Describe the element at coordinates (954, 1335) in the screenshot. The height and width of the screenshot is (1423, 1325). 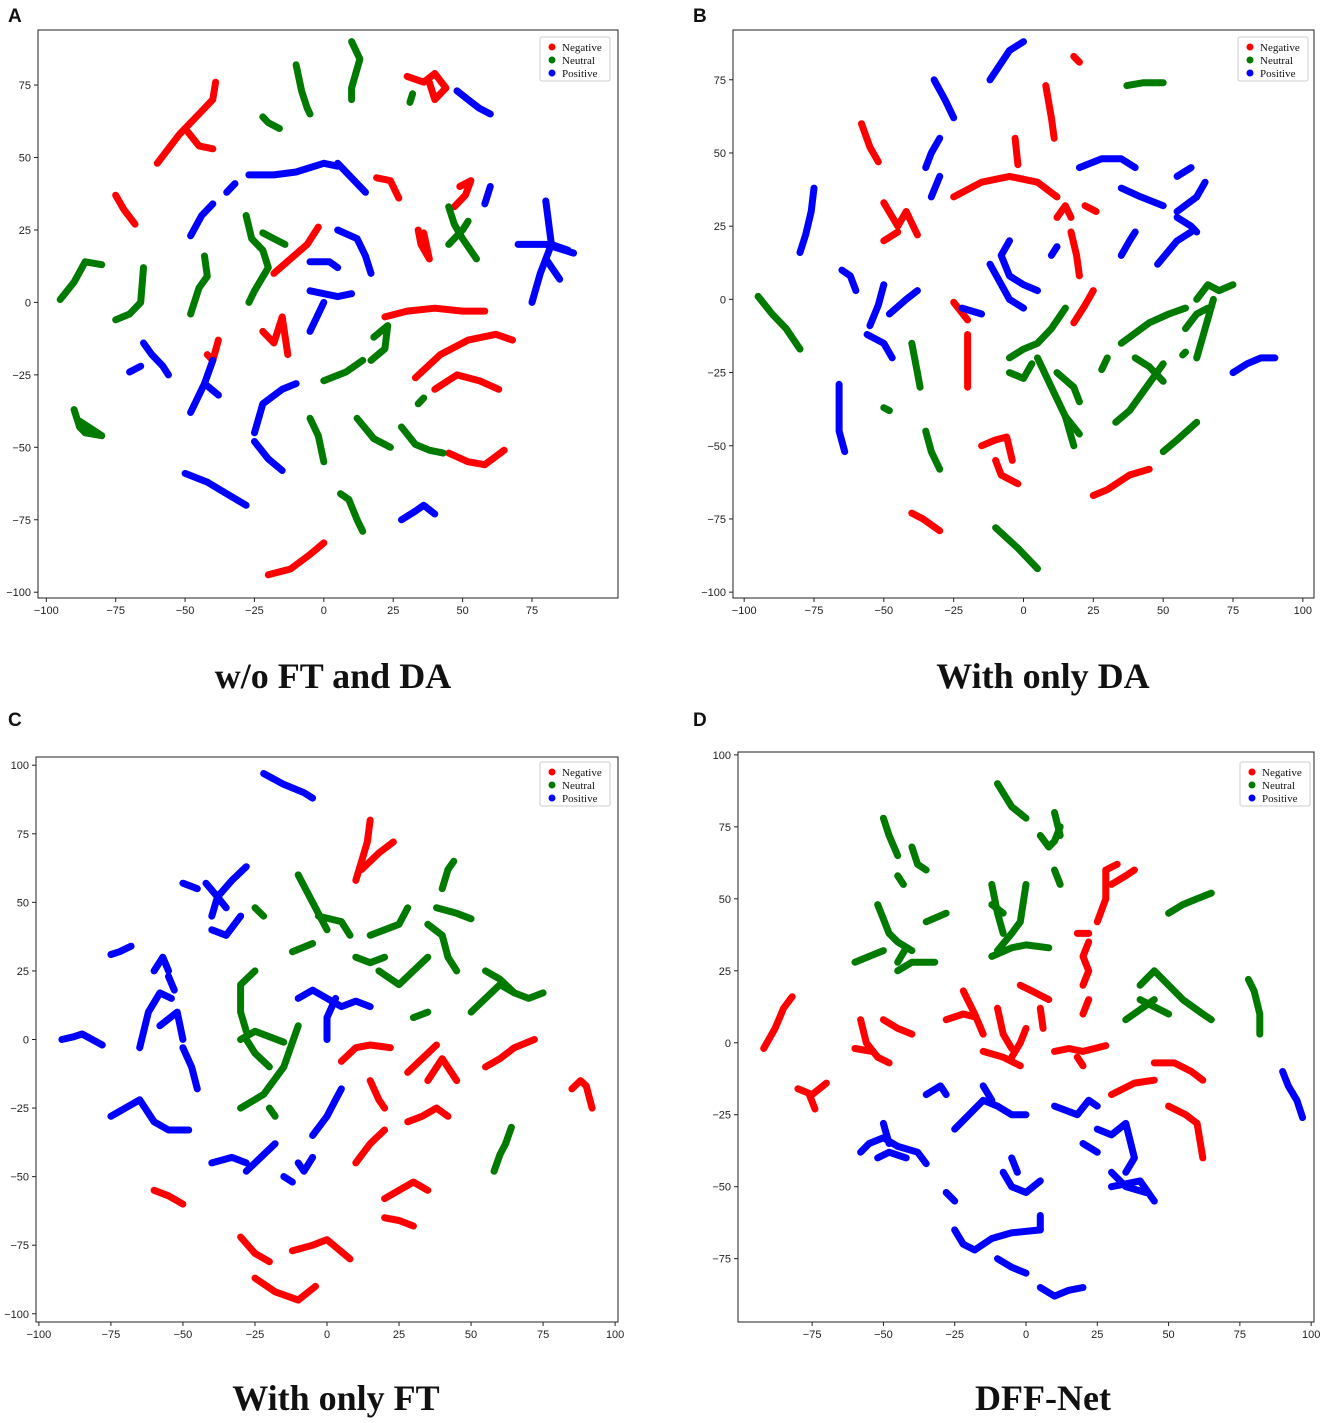
I see `x-tick-label: −25` at that location.